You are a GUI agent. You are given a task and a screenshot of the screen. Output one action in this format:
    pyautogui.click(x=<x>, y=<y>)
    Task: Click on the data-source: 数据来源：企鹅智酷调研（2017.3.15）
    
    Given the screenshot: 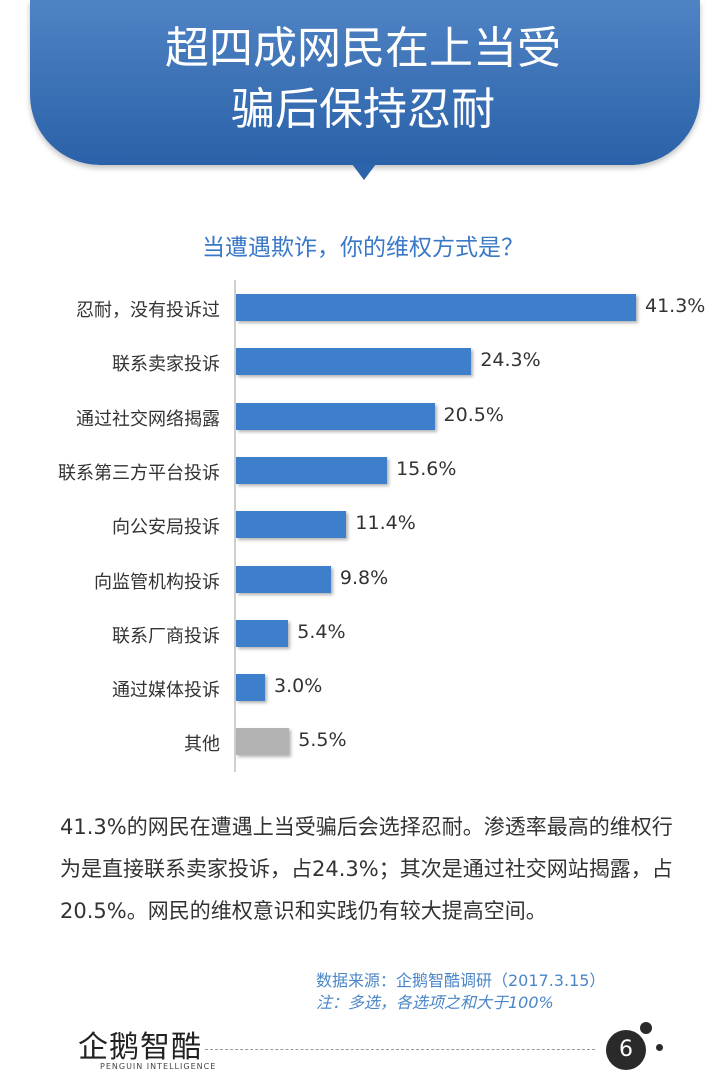 What is the action you would take?
    pyautogui.click(x=461, y=980)
    